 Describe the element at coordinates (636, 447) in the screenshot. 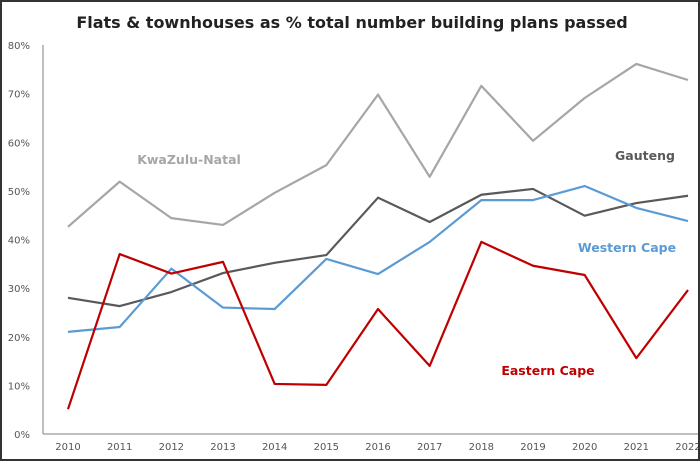

I see `x-tick-label: 2021` at that location.